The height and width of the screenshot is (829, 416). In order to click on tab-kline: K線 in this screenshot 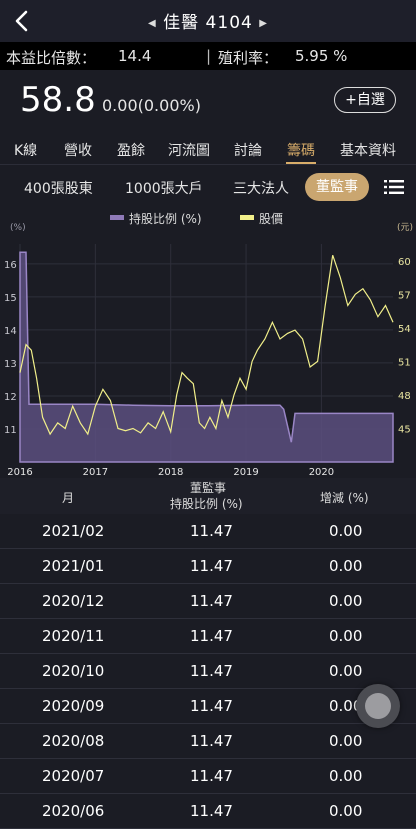, I will do `click(26, 151)`.